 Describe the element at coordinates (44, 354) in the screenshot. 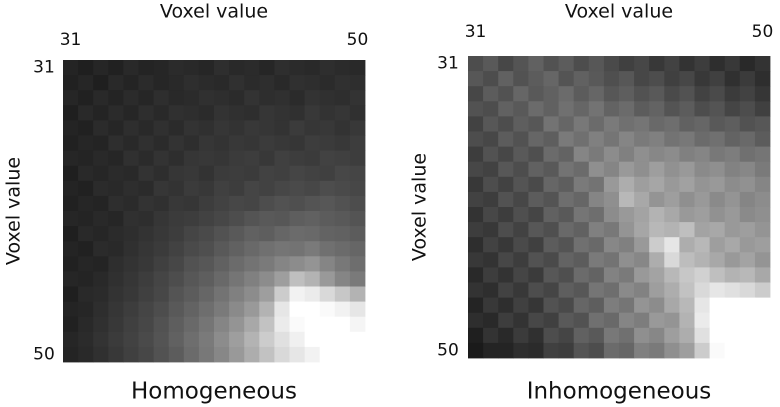

I see `y-tick-label: 50` at that location.